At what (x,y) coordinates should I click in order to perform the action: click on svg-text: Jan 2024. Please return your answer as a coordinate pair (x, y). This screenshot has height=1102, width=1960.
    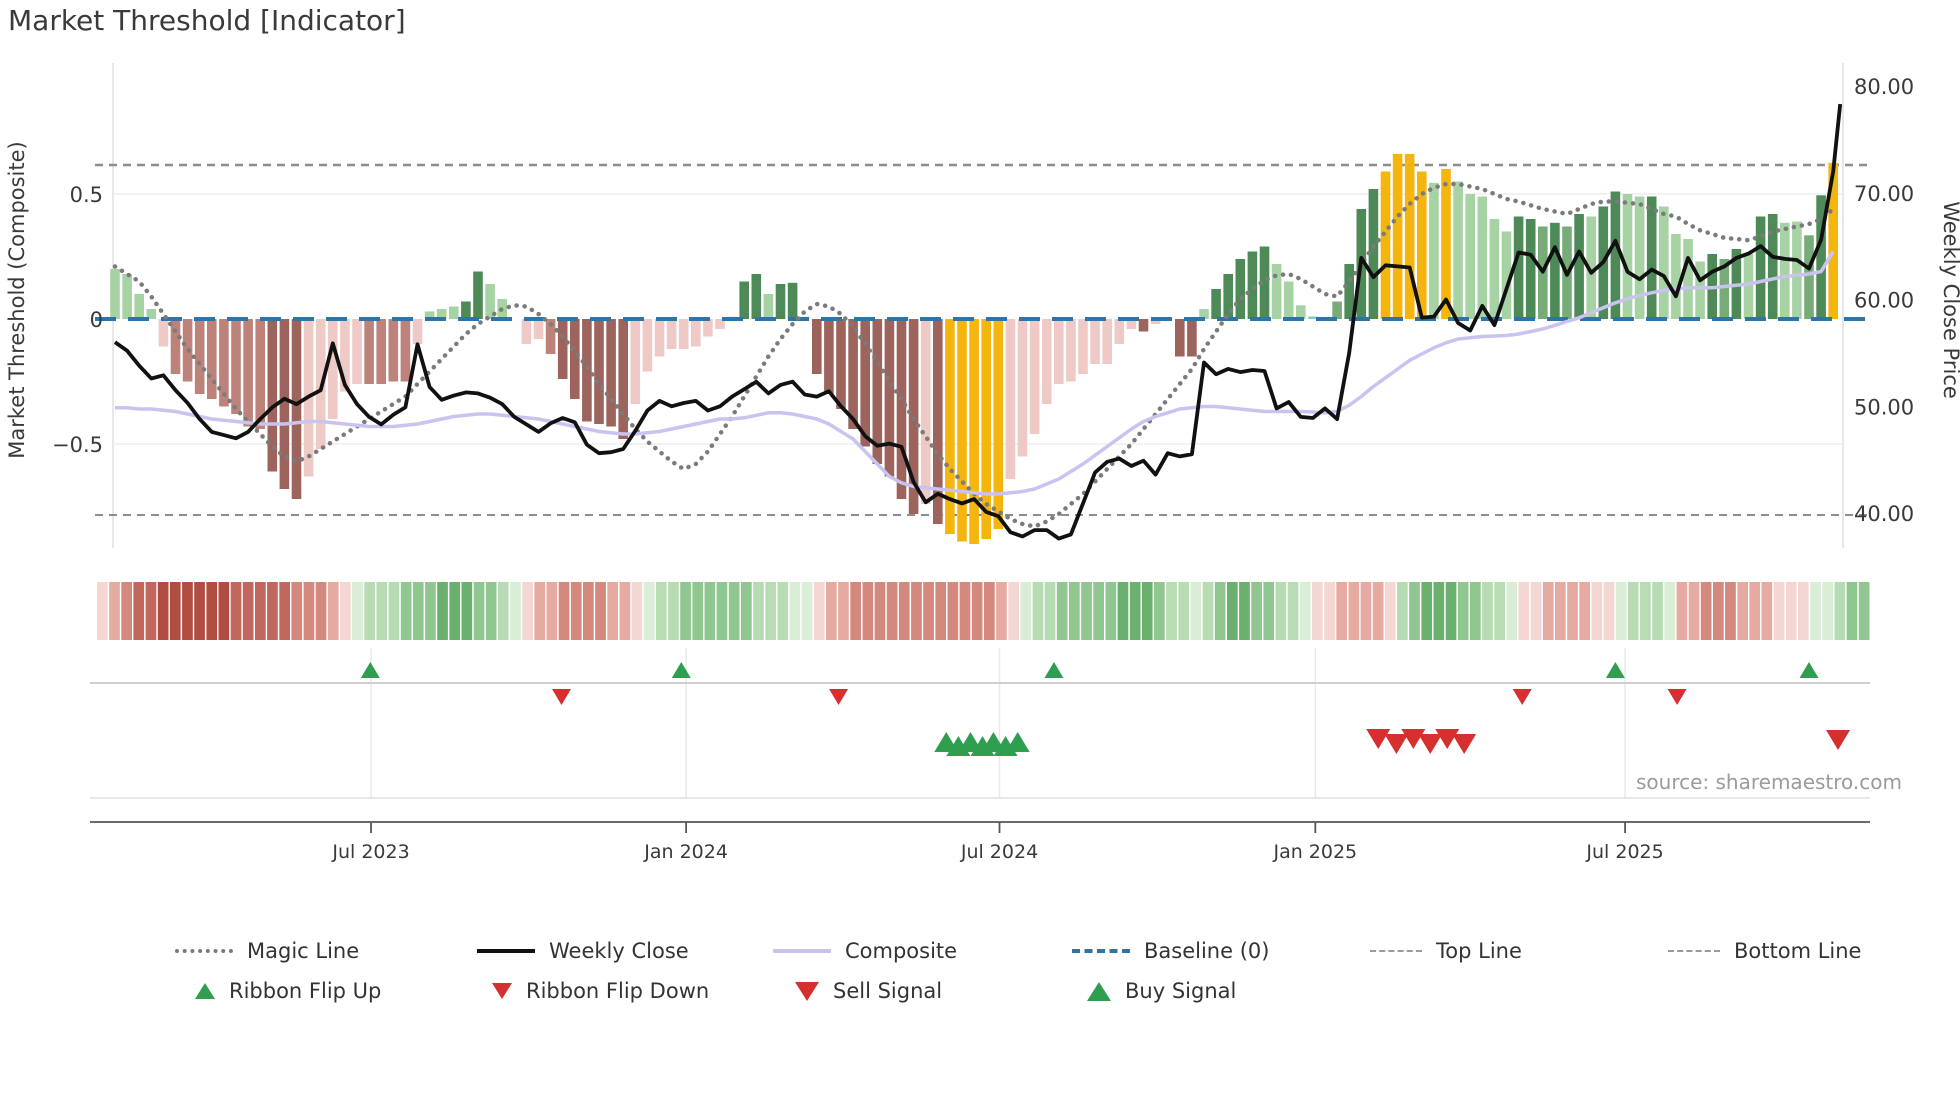
    Looking at the image, I should click on (685, 852).